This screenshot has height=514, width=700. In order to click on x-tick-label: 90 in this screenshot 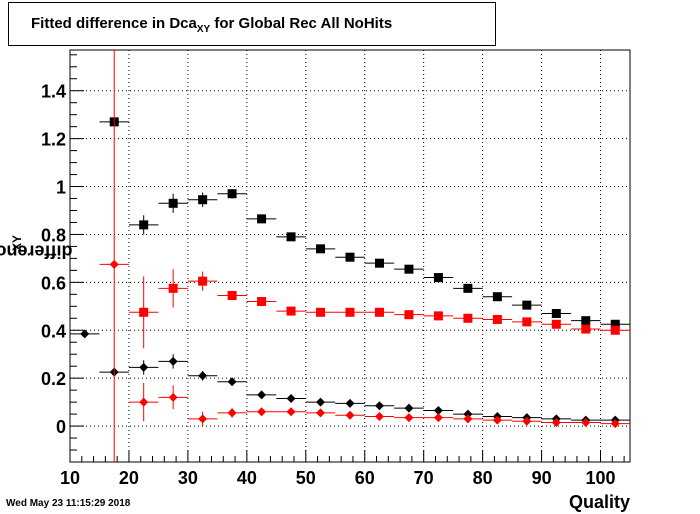, I will do `click(542, 478)`.